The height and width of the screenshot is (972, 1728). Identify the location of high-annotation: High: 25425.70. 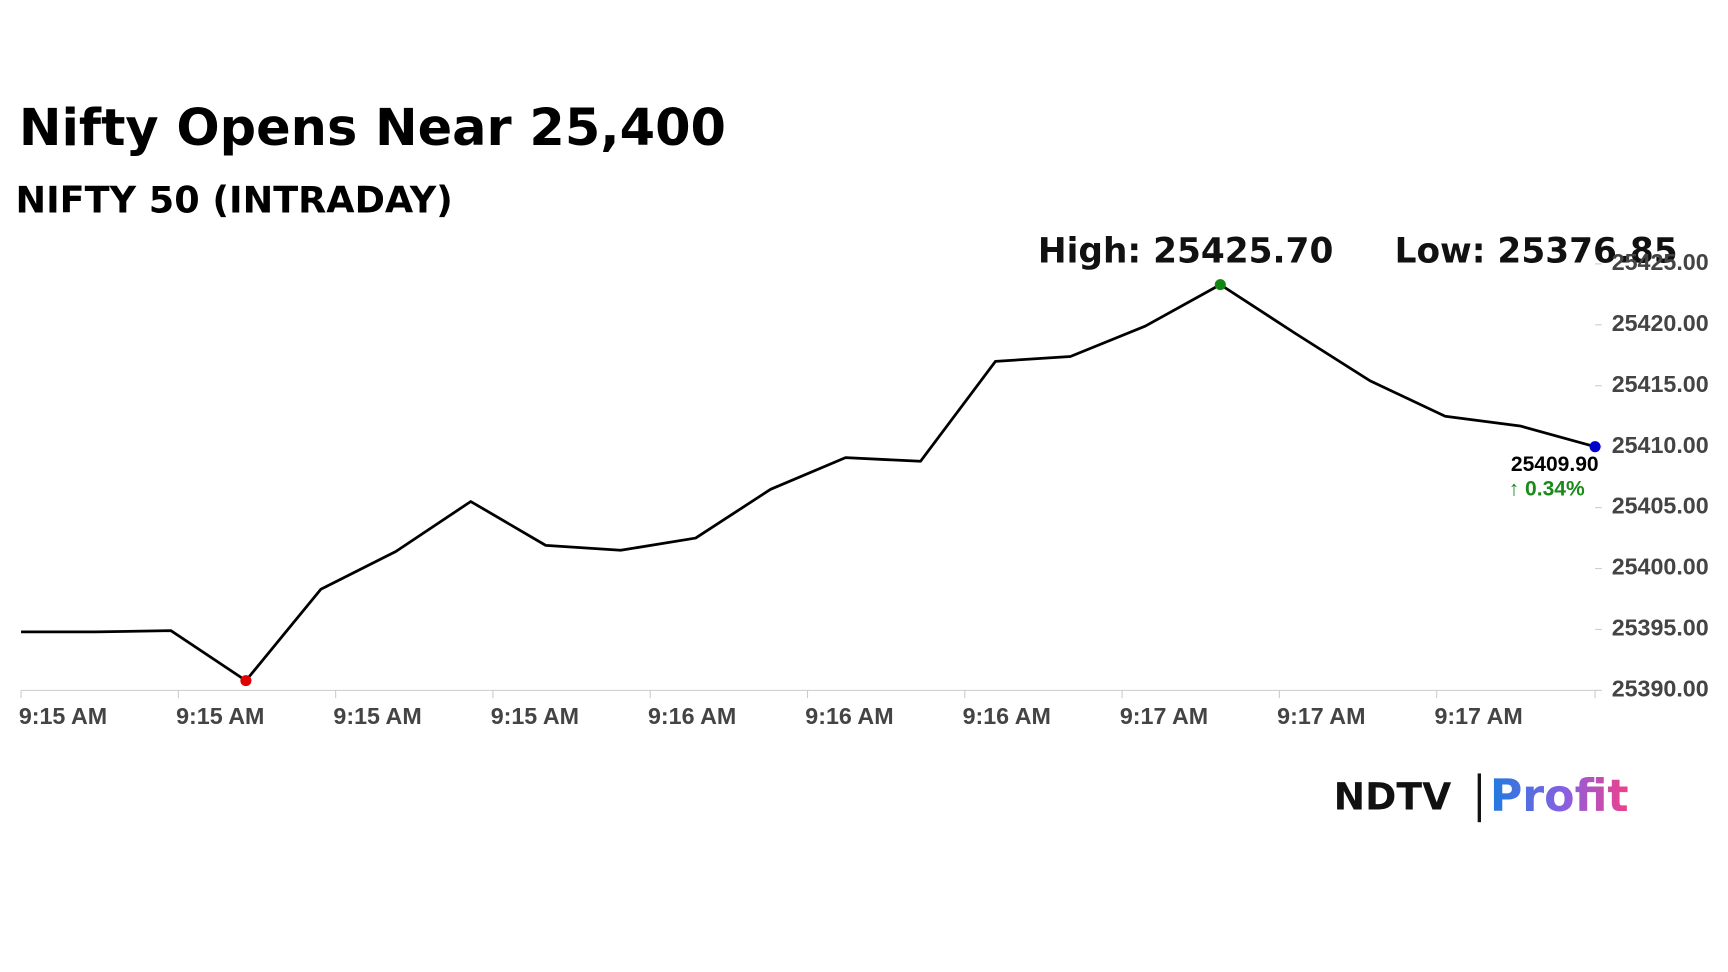
(1185, 251).